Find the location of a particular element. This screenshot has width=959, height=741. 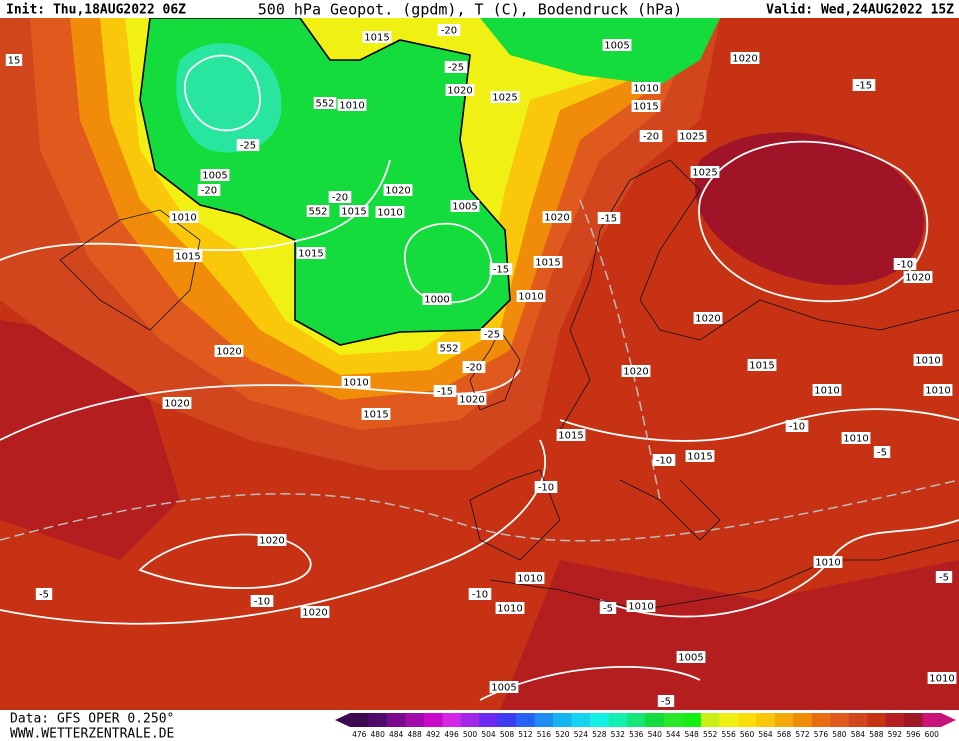

colorbar-label: 492 is located at coordinates (433, 734).